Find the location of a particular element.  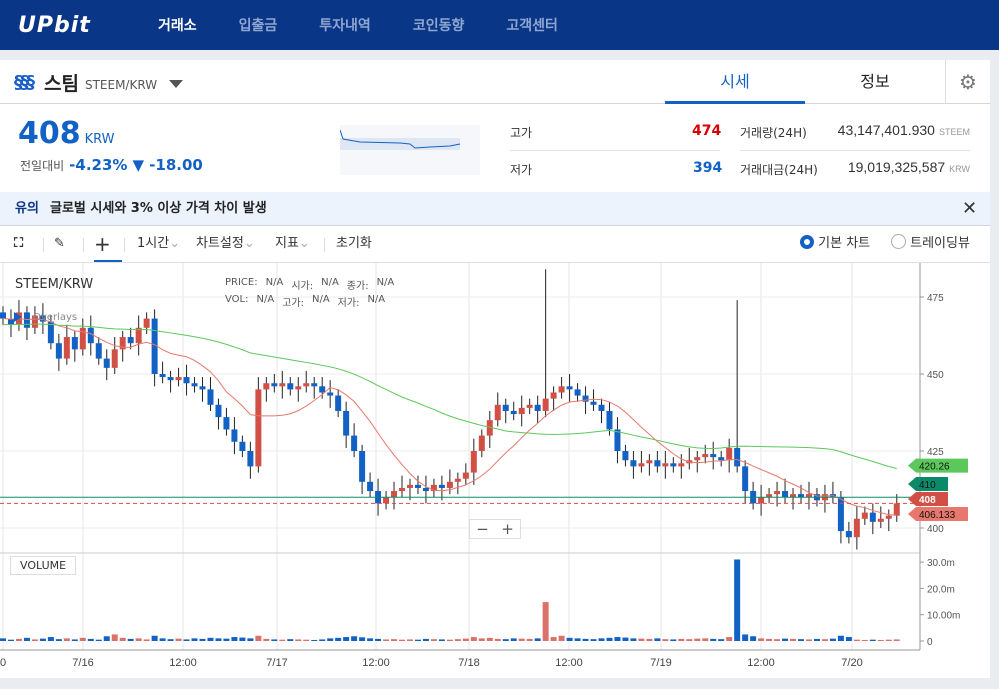

steem-icon: §§§ is located at coordinates (24, 82).